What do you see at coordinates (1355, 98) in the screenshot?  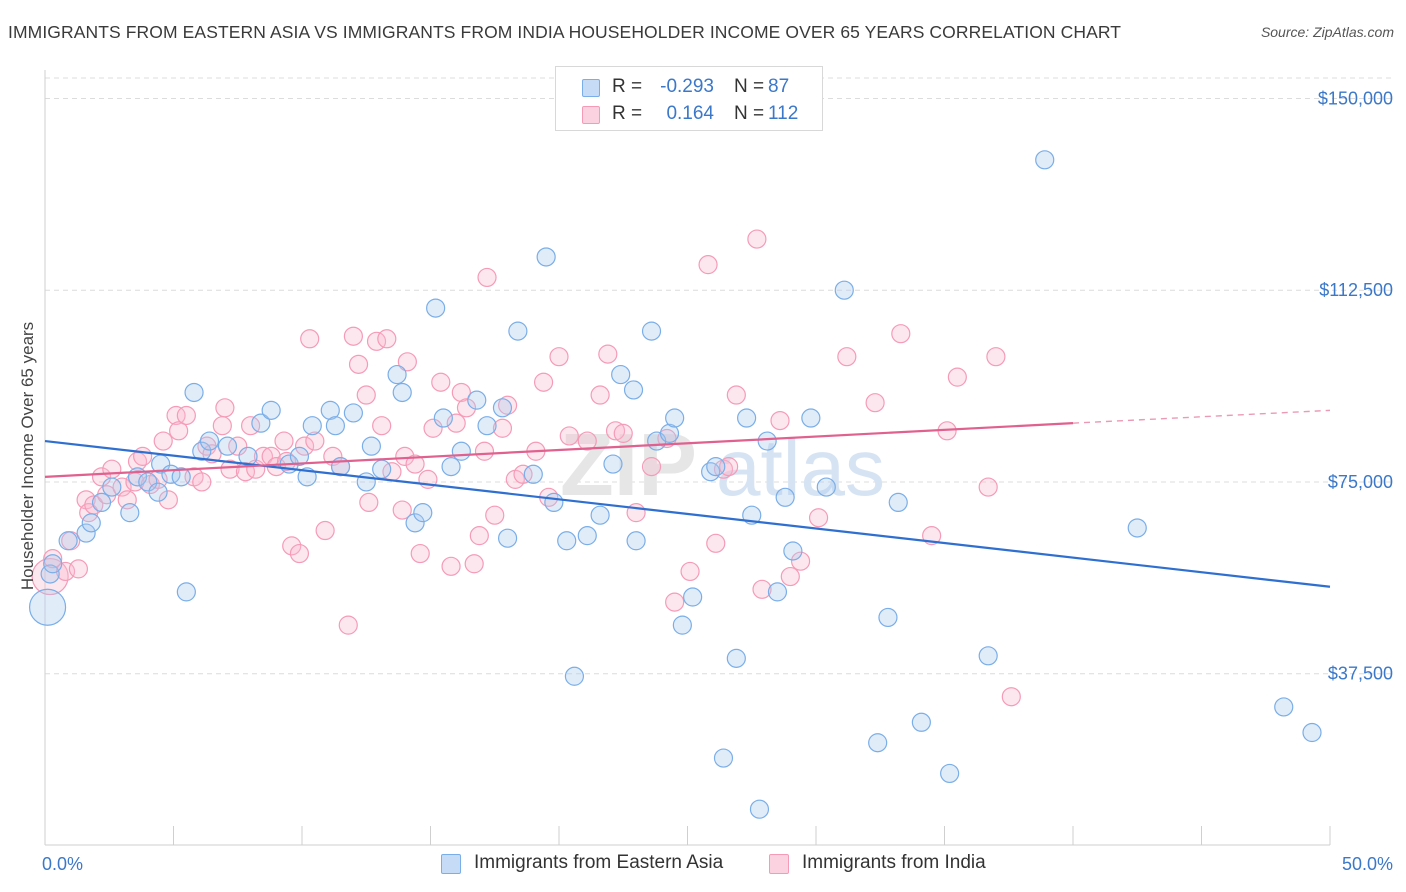 I see `y-tick-label: $150,000` at bounding box center [1355, 98].